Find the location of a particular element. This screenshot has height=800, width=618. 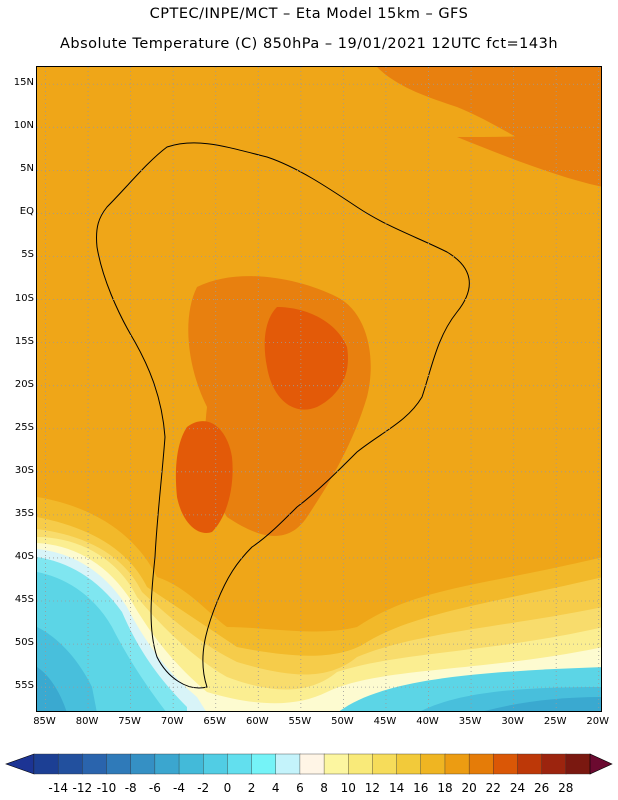

legend-under-arrow is located at coordinates (20, 764).